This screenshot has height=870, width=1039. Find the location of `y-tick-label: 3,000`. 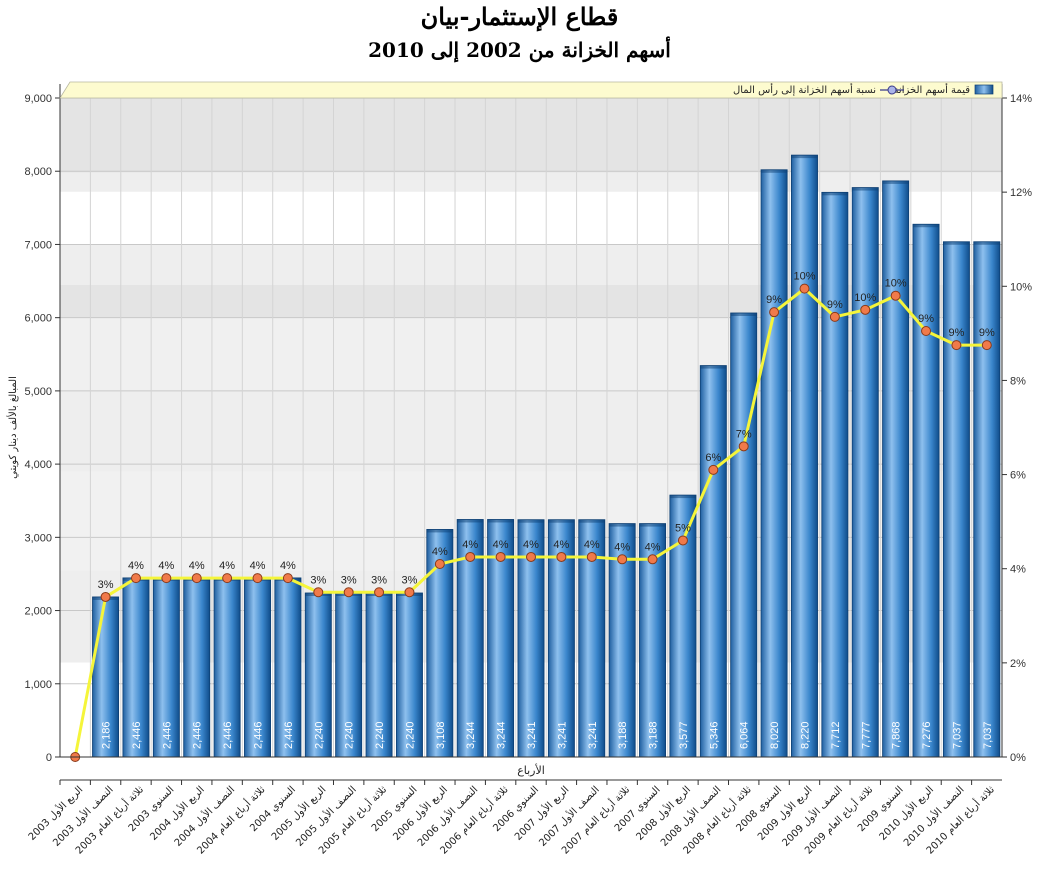

y-tick-label: 3,000 is located at coordinates (38, 538).